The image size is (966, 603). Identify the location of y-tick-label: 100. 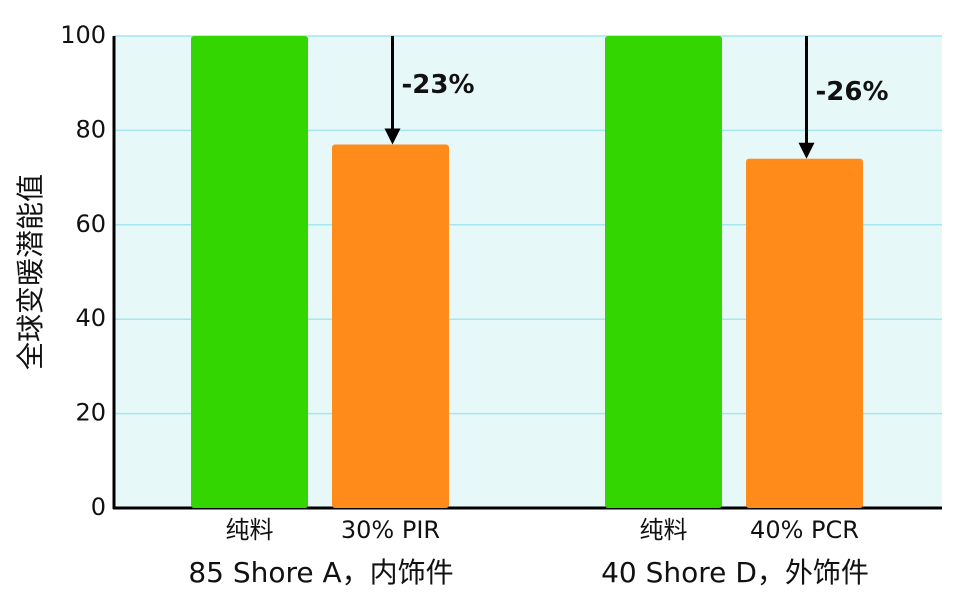
(83, 35).